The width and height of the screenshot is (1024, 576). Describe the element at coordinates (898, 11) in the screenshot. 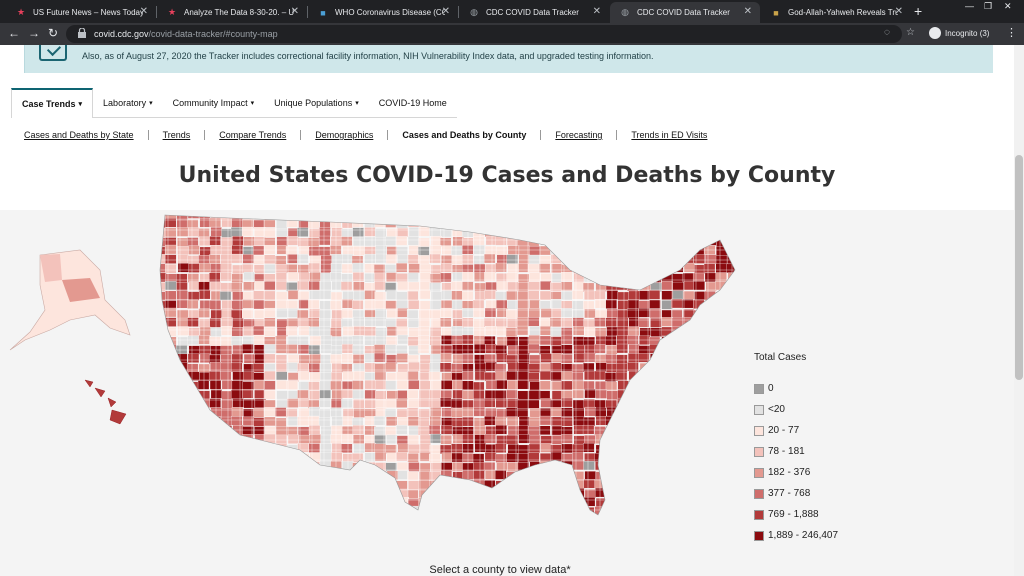

I see `close-tab-icon: ✕` at that location.